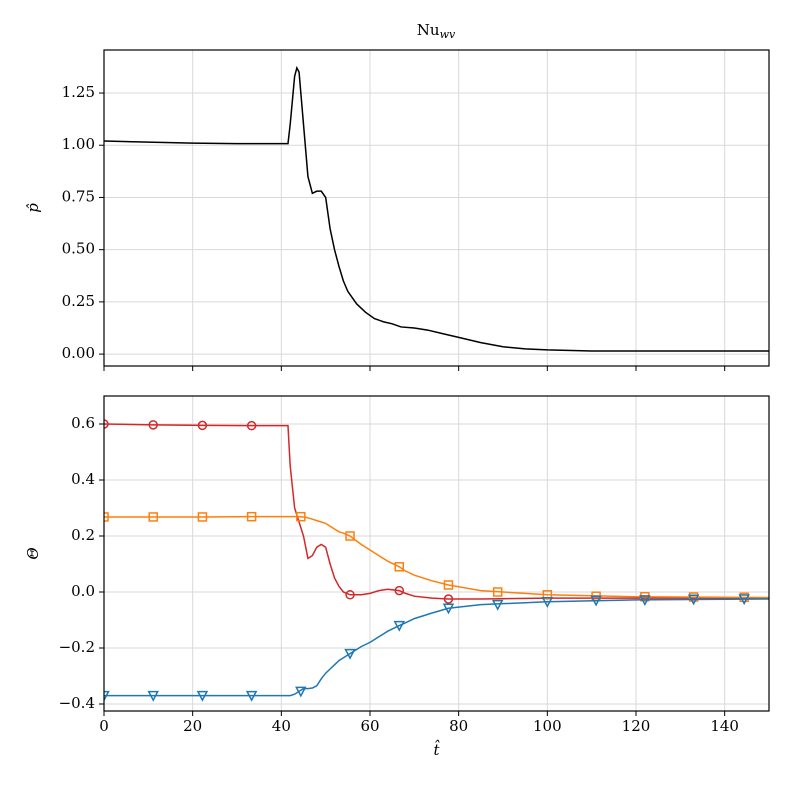 The image size is (792, 792). Describe the element at coordinates (78, 144) in the screenshot. I see `y-tick-label: 1.00` at that location.